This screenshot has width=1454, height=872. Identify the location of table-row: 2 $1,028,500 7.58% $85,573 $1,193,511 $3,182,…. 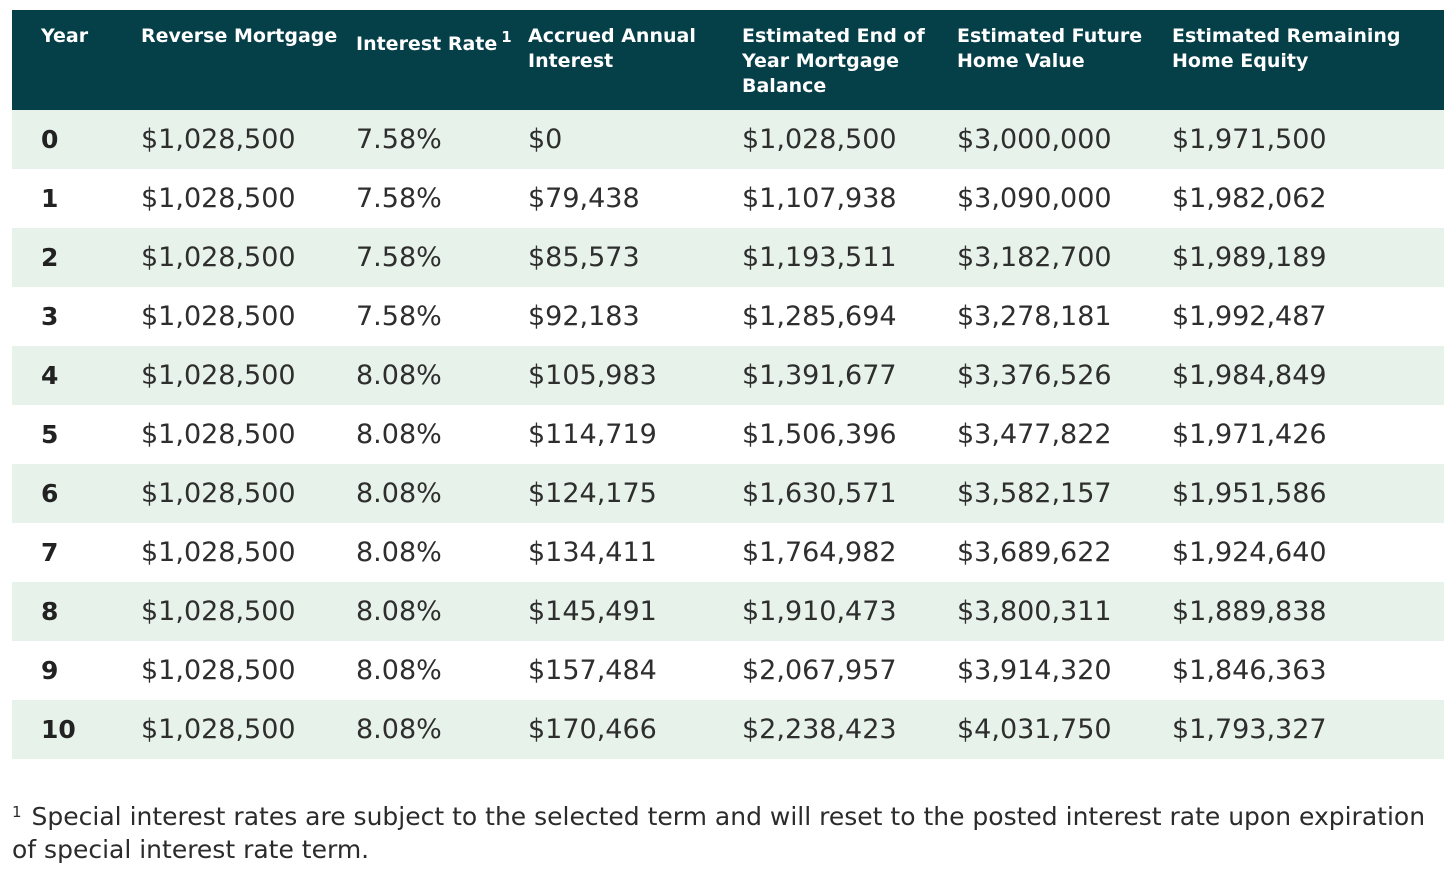
(728, 257).